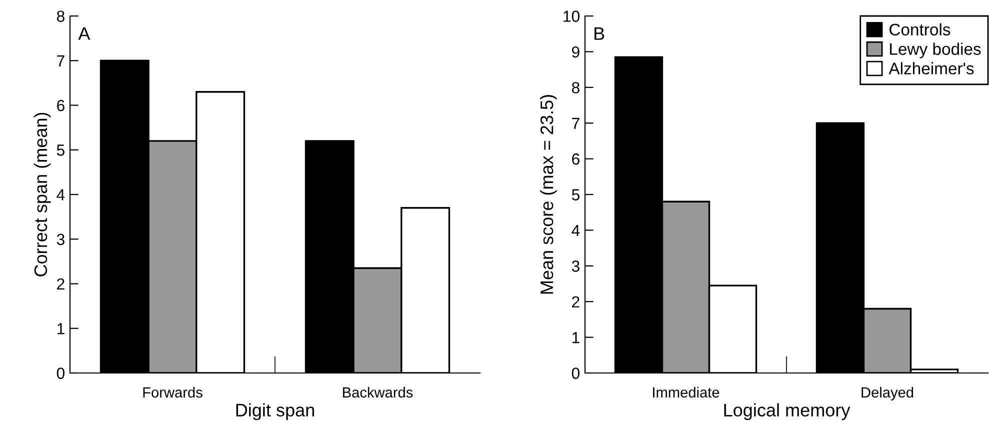  Describe the element at coordinates (931, 68) in the screenshot. I see `legend-label: Alzheimer's` at that location.